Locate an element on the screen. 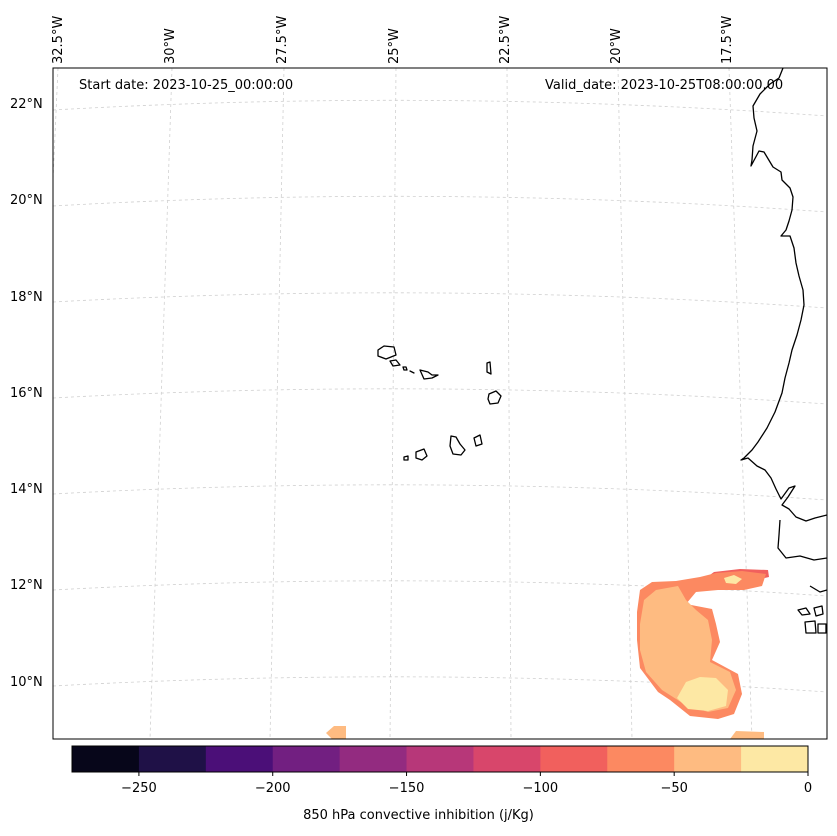  cape-verde-santiago is located at coordinates (457, 445).